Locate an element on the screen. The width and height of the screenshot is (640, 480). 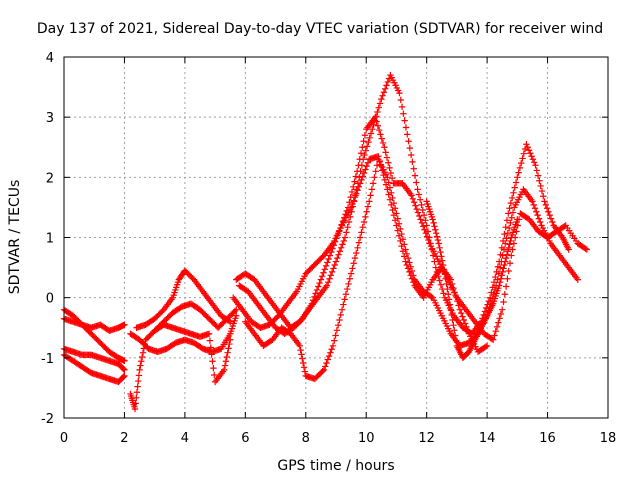
x-tick-label: 0 is located at coordinates (64, 438).